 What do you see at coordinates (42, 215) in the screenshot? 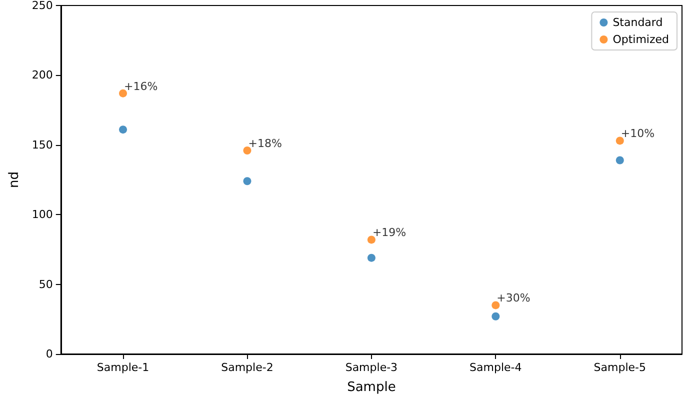
I see `y-tick-label: 100` at bounding box center [42, 215].